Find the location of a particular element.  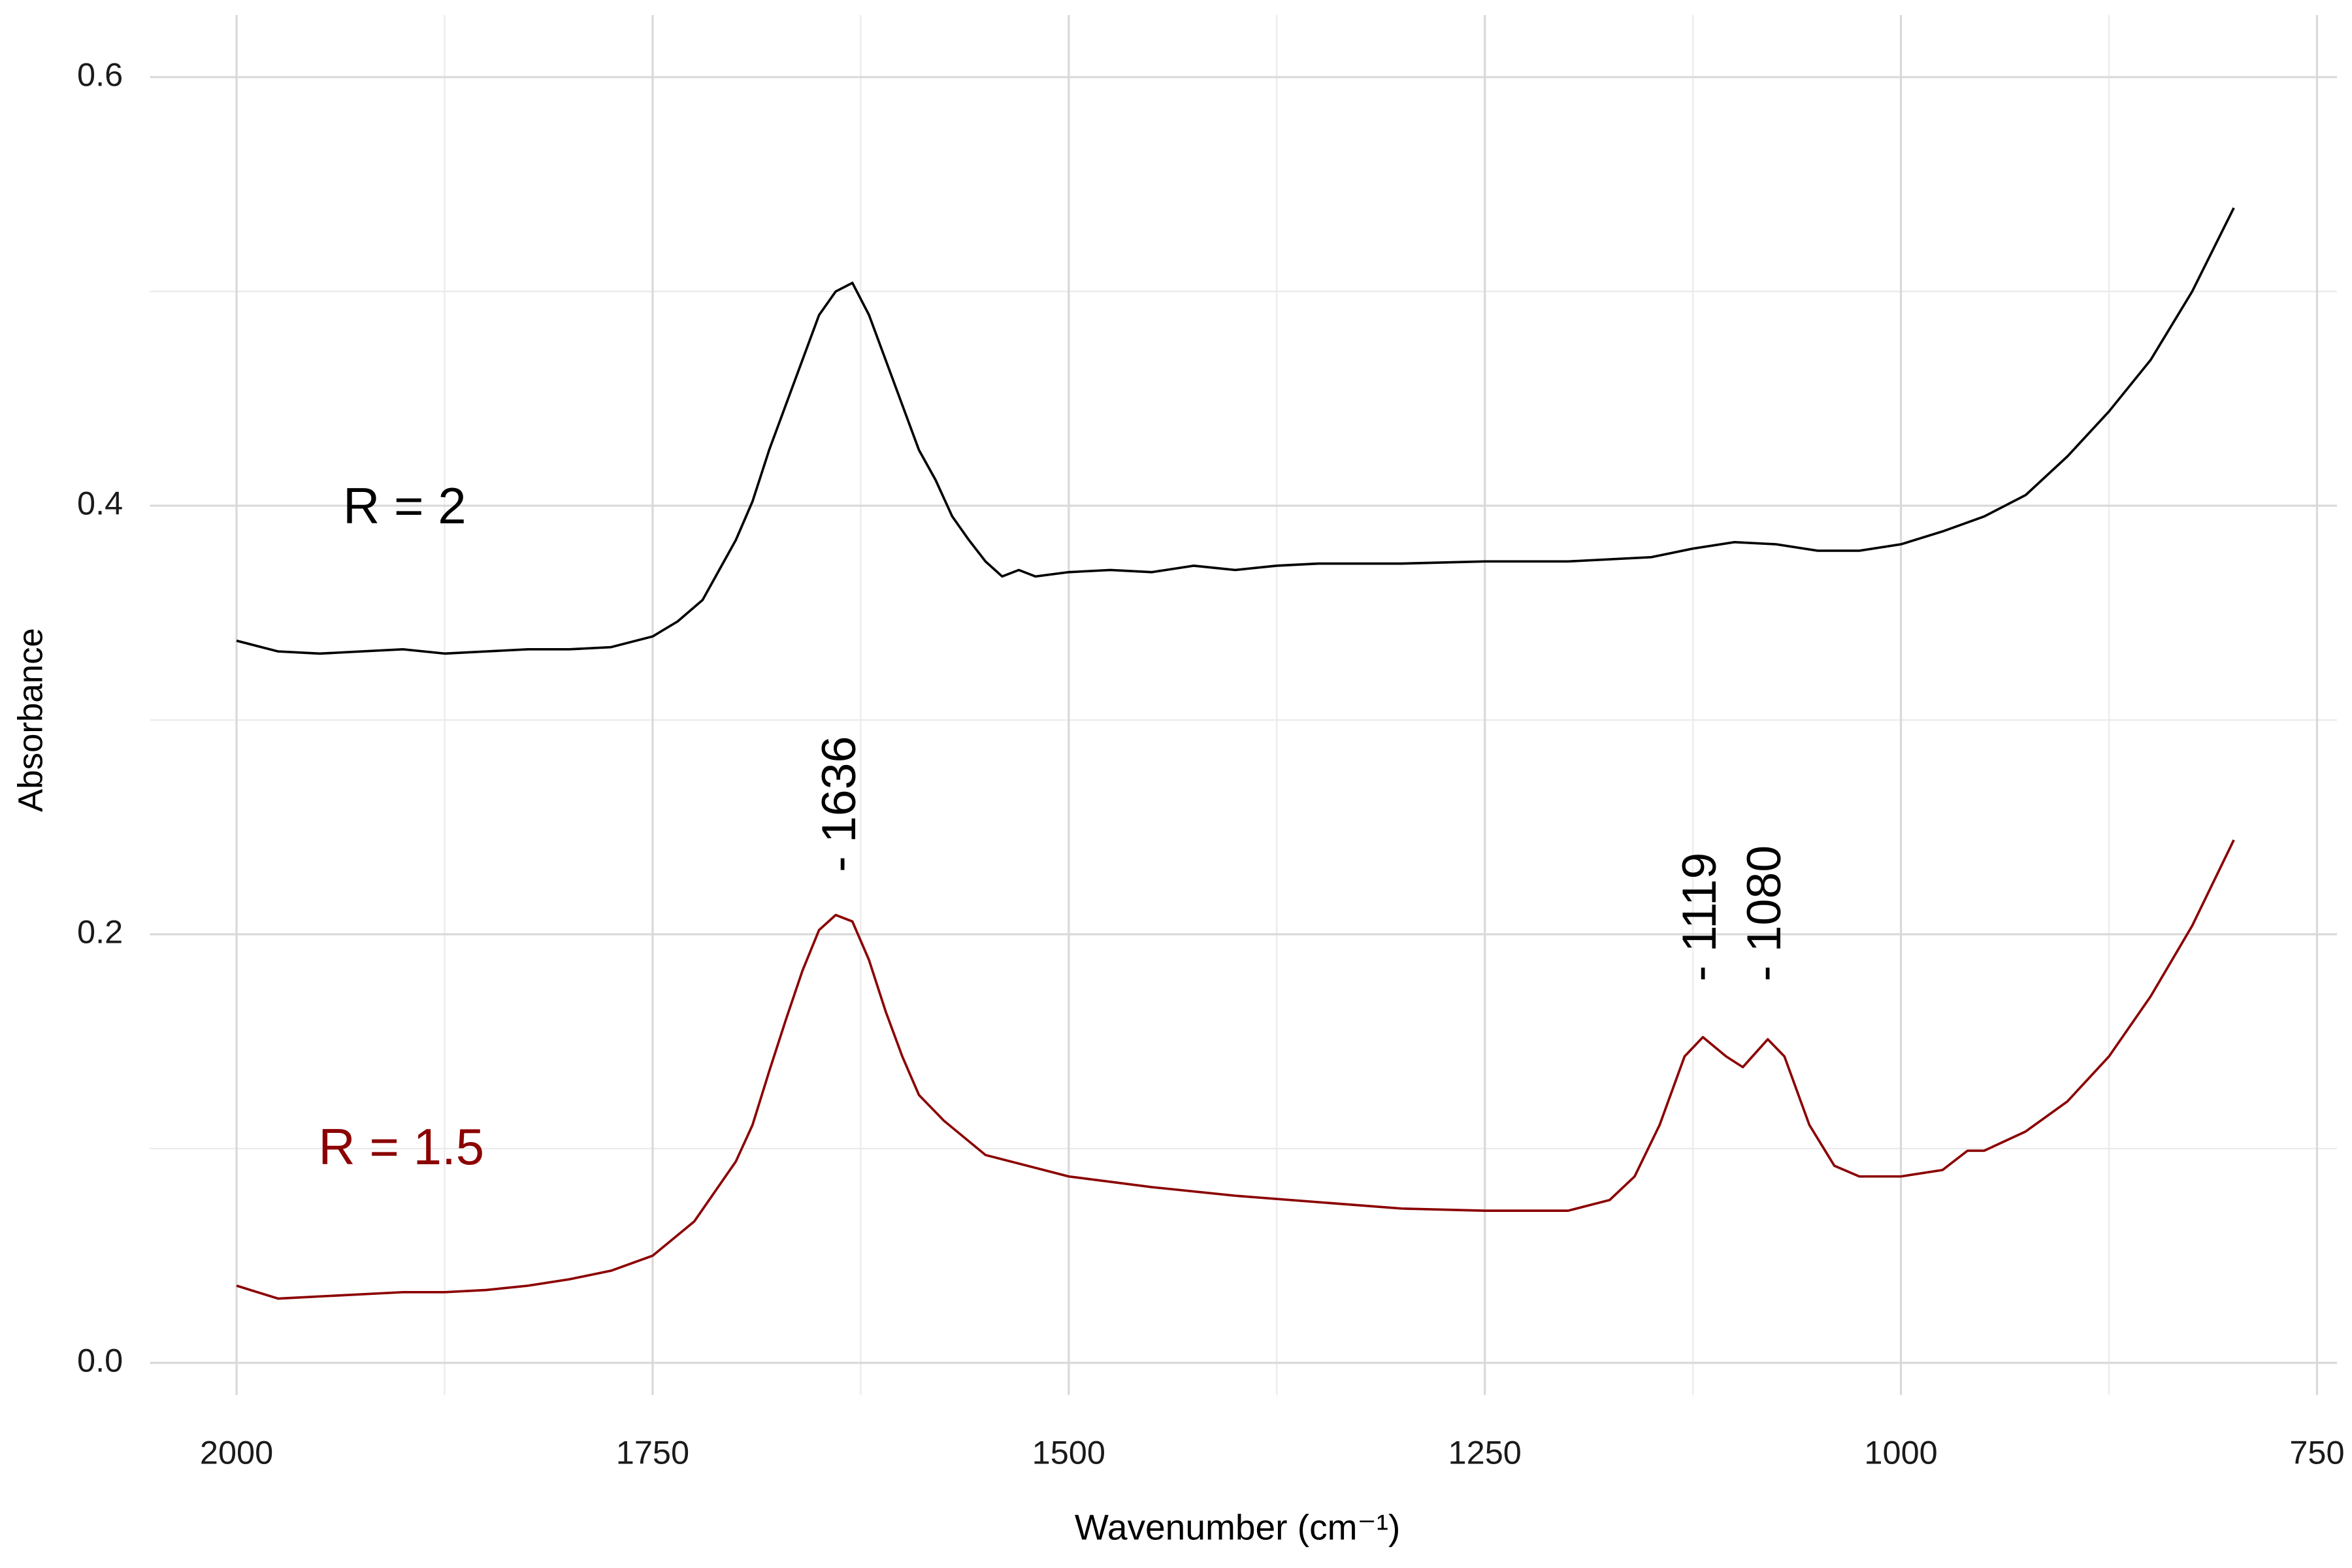

y-tick-label: 0.2 is located at coordinates (100, 931).